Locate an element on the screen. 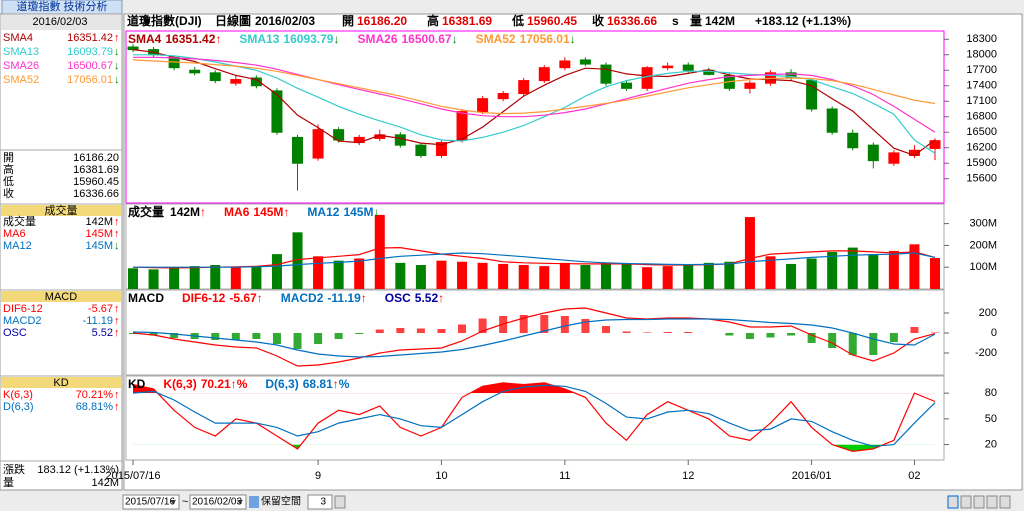 Image resolution: width=1024 pixels, height=516 pixels. value: 16093.79 is located at coordinates (90, 52).